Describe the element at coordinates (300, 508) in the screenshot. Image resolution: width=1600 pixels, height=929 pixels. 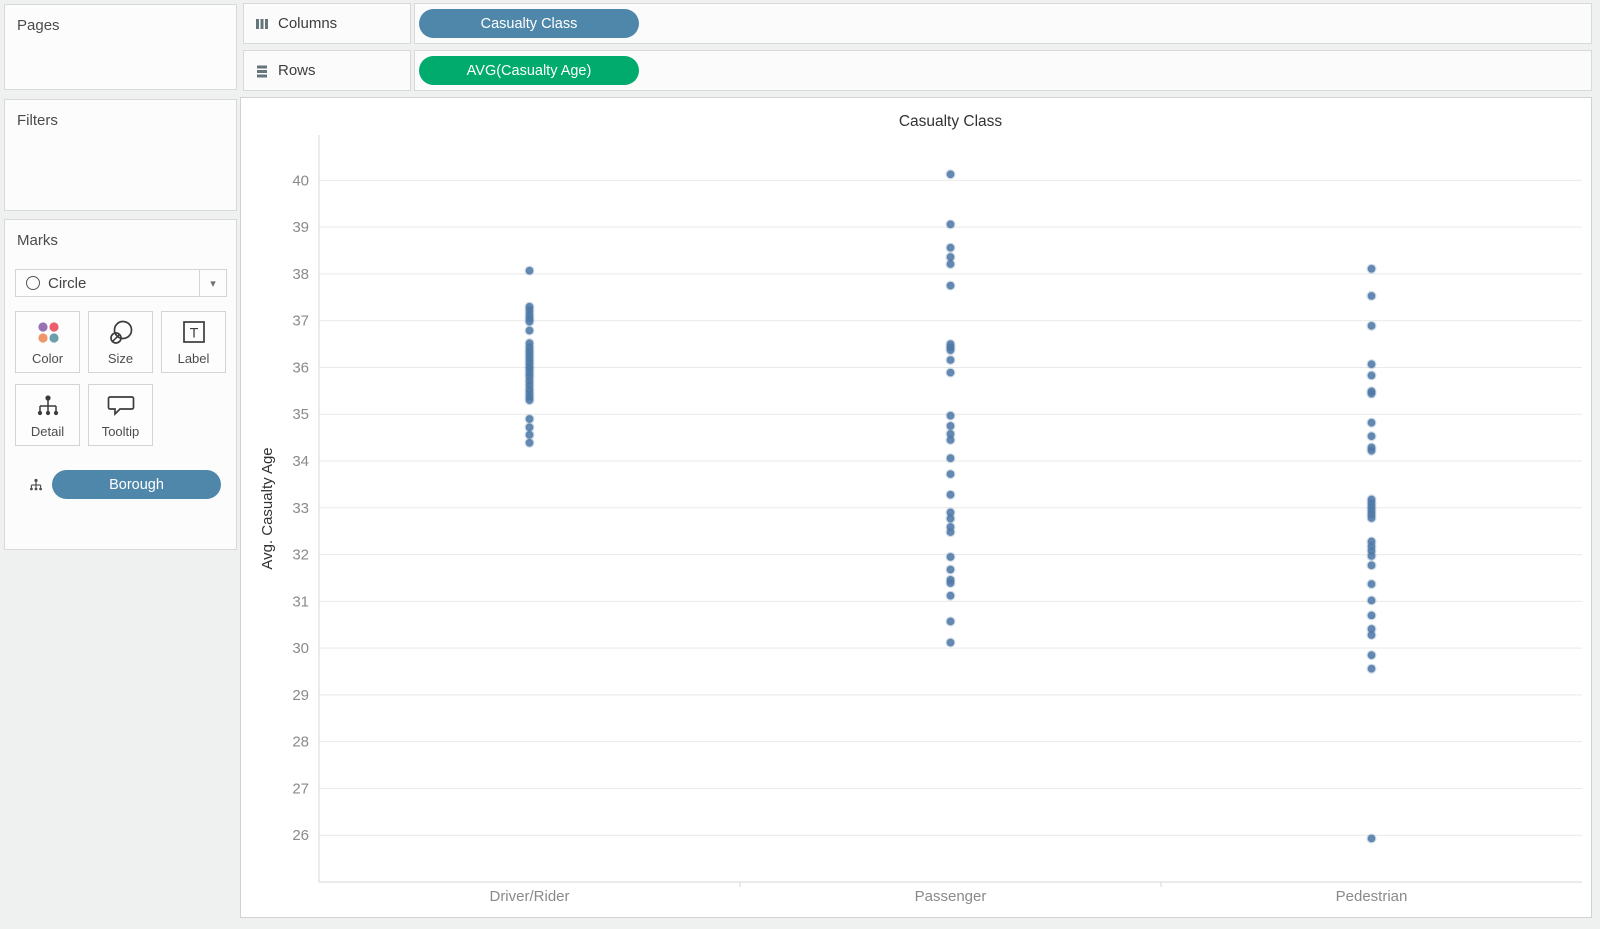
I see `y-tick-label: 33` at that location.